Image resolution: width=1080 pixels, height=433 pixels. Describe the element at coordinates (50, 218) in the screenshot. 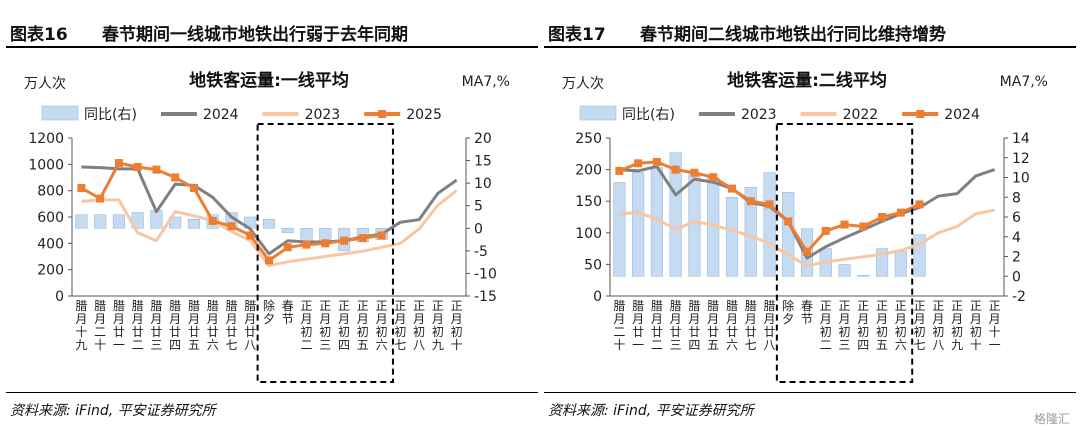

I see `y-left-tick-label: 600` at that location.